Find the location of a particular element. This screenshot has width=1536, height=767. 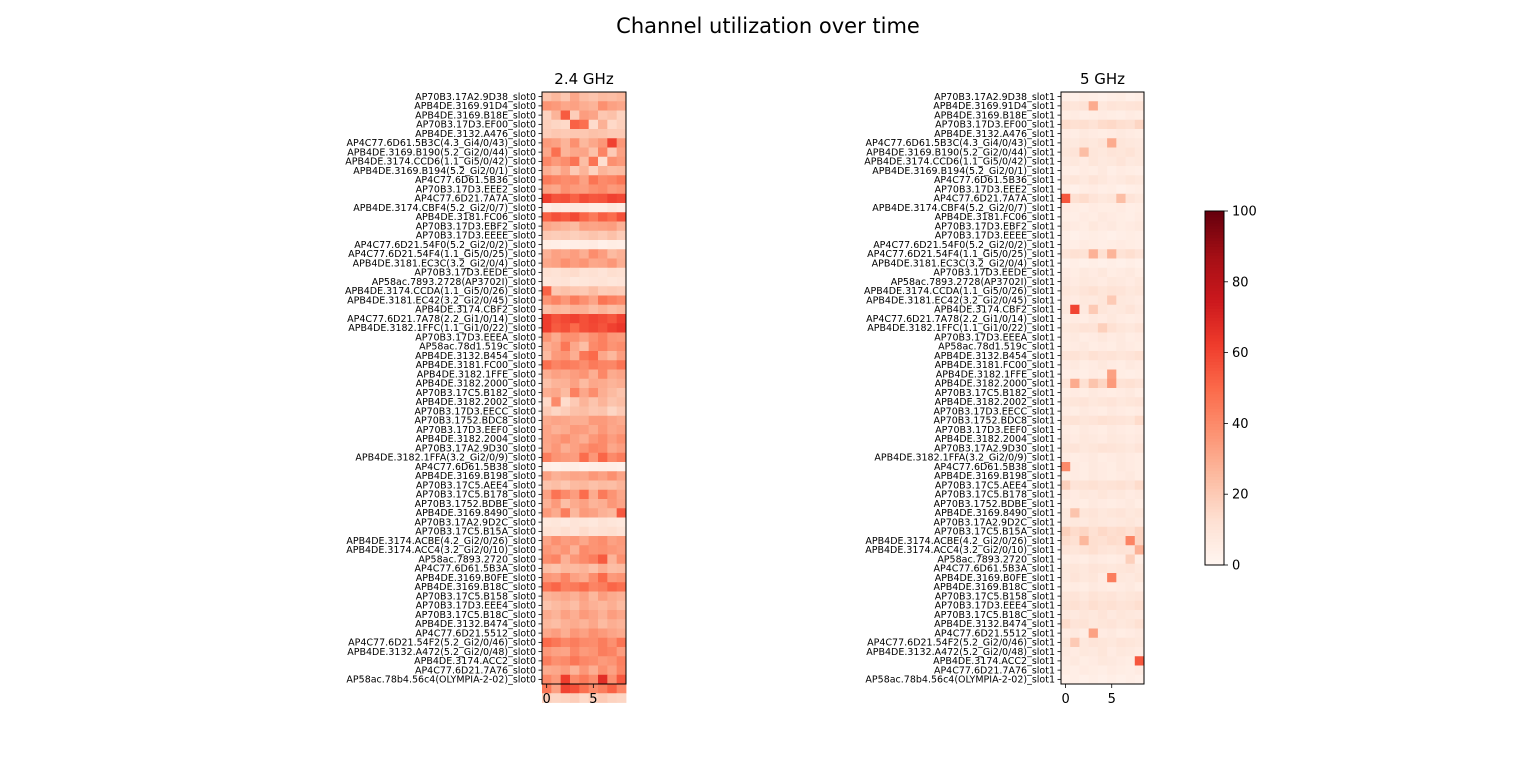

colorbar: 0 20 40 60 80 100 is located at coordinates (1230, 389).